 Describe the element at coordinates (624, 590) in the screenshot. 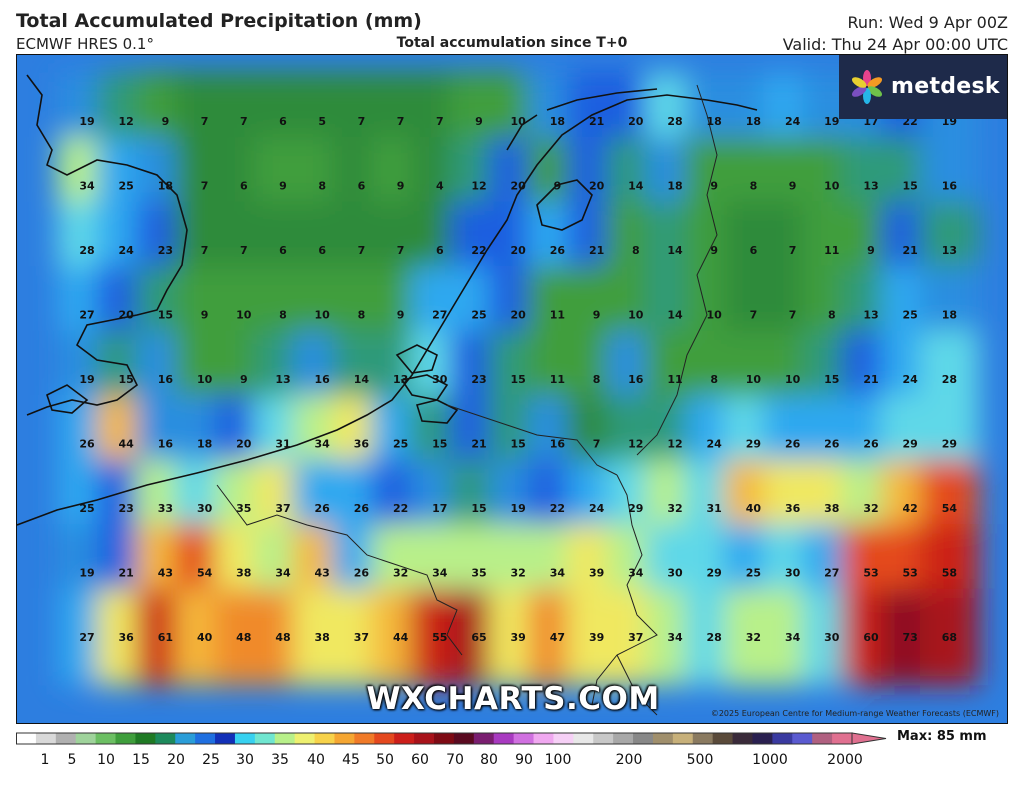

I see `germany-border` at that location.